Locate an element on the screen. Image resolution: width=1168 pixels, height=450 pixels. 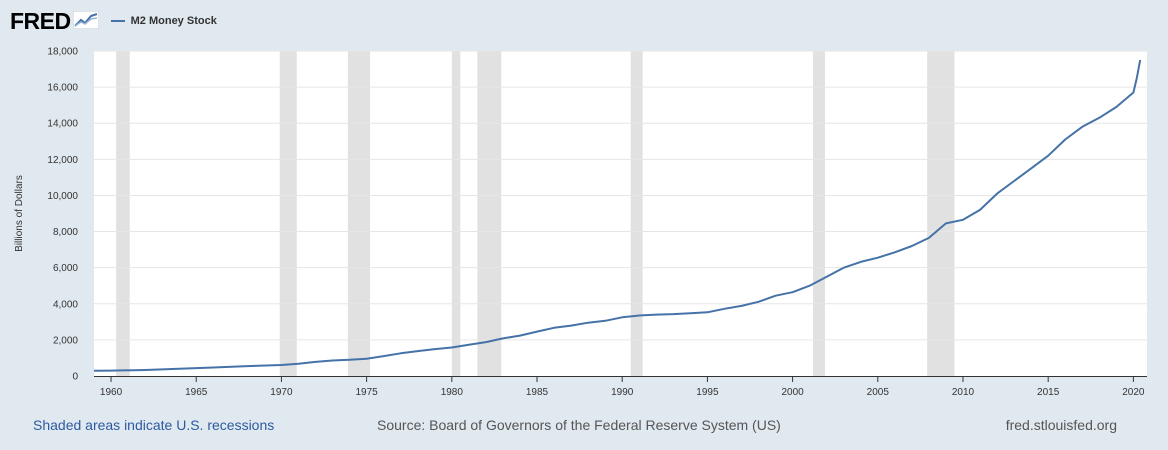
x-tick-label: 1980 is located at coordinates (452, 392).